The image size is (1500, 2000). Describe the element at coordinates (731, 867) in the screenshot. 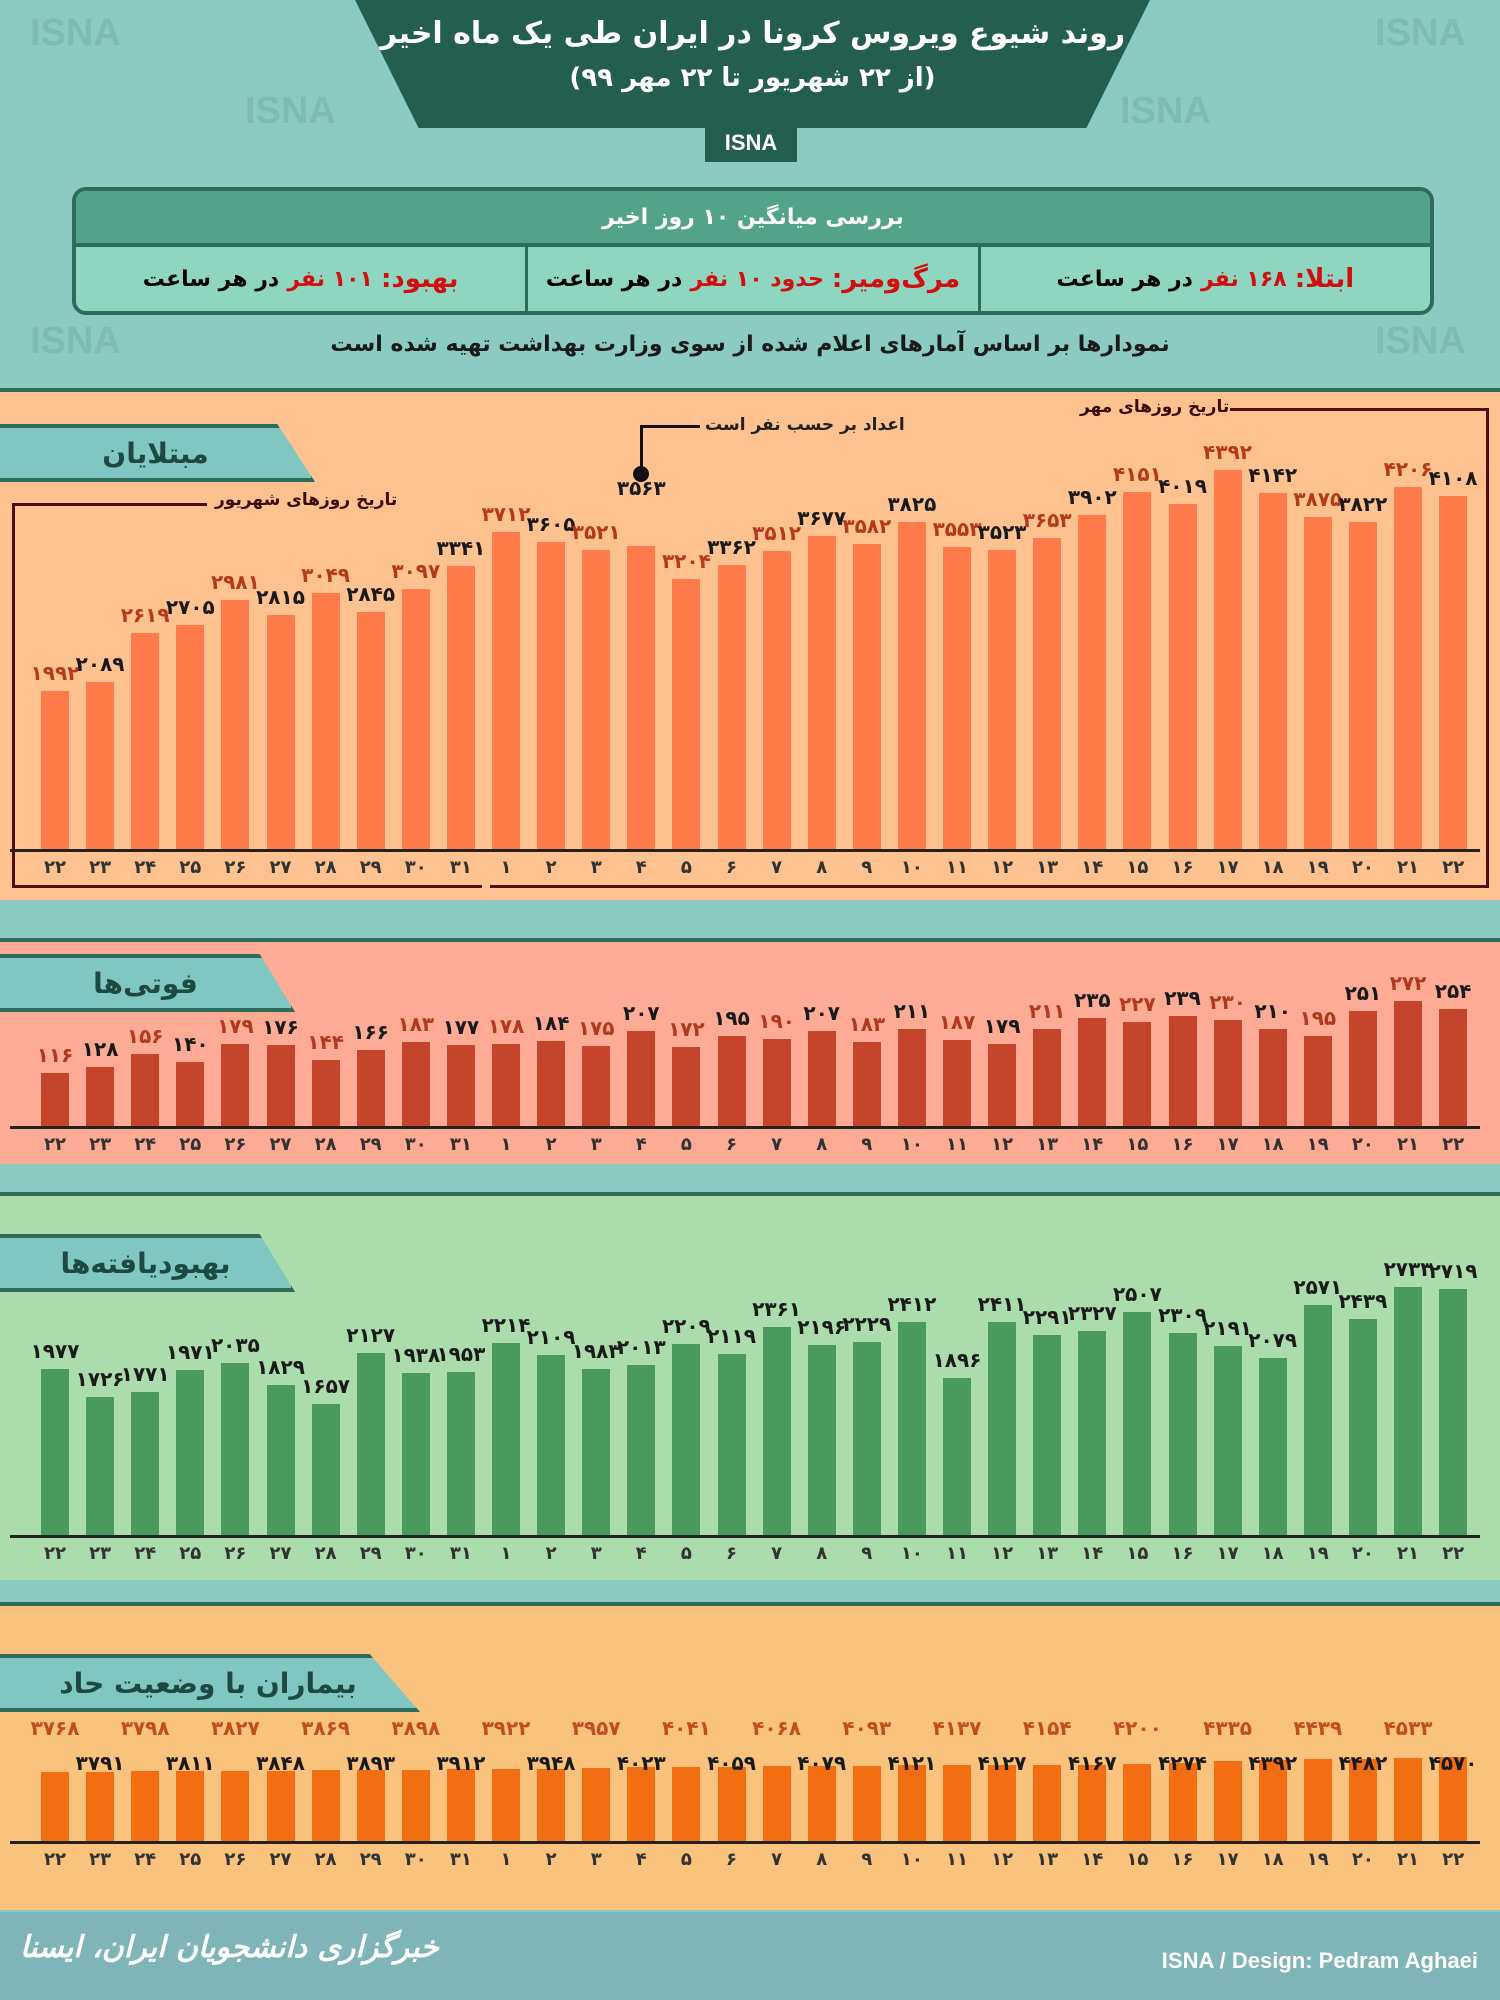

I see `x-tick-label: ۶` at that location.